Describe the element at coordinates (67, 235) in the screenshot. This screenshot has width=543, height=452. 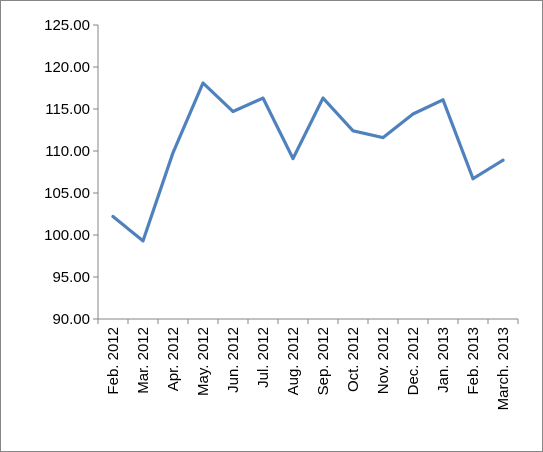
I see `y-tick-label: 100.00` at that location.